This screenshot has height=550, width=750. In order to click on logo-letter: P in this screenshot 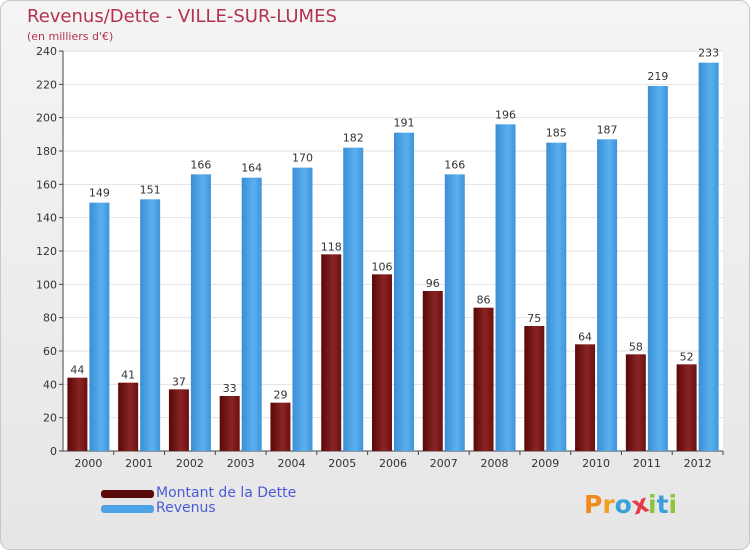, I will do `click(593, 504)`.